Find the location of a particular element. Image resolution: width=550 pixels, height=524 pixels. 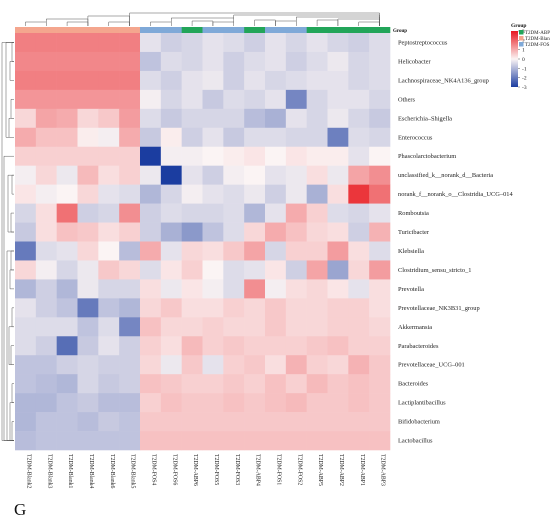

color-scale-tick: 0 is located at coordinates (523, 60).